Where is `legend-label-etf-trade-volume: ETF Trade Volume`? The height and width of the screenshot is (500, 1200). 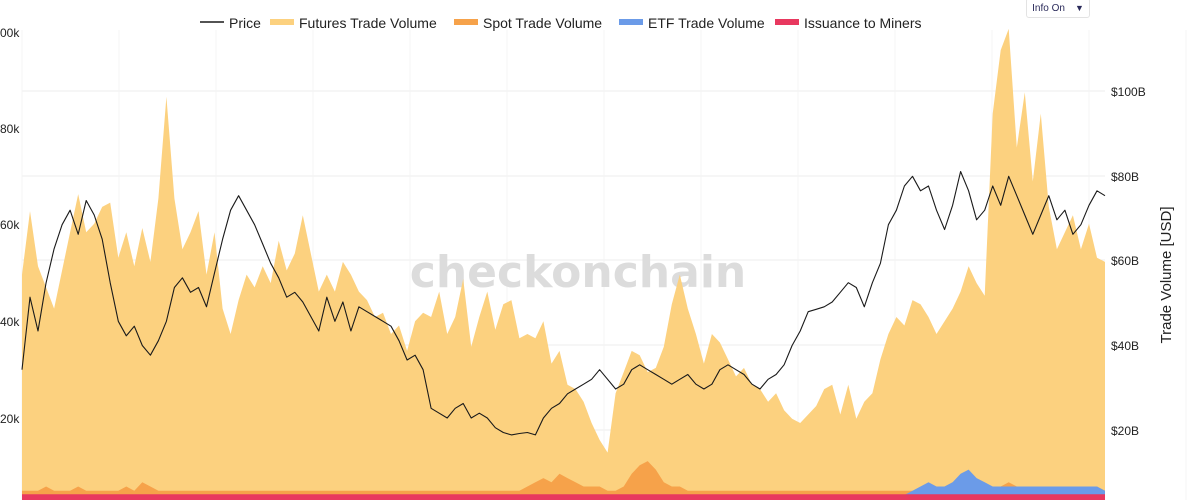 legend-label-etf-trade-volume: ETF Trade Volume is located at coordinates (706, 23).